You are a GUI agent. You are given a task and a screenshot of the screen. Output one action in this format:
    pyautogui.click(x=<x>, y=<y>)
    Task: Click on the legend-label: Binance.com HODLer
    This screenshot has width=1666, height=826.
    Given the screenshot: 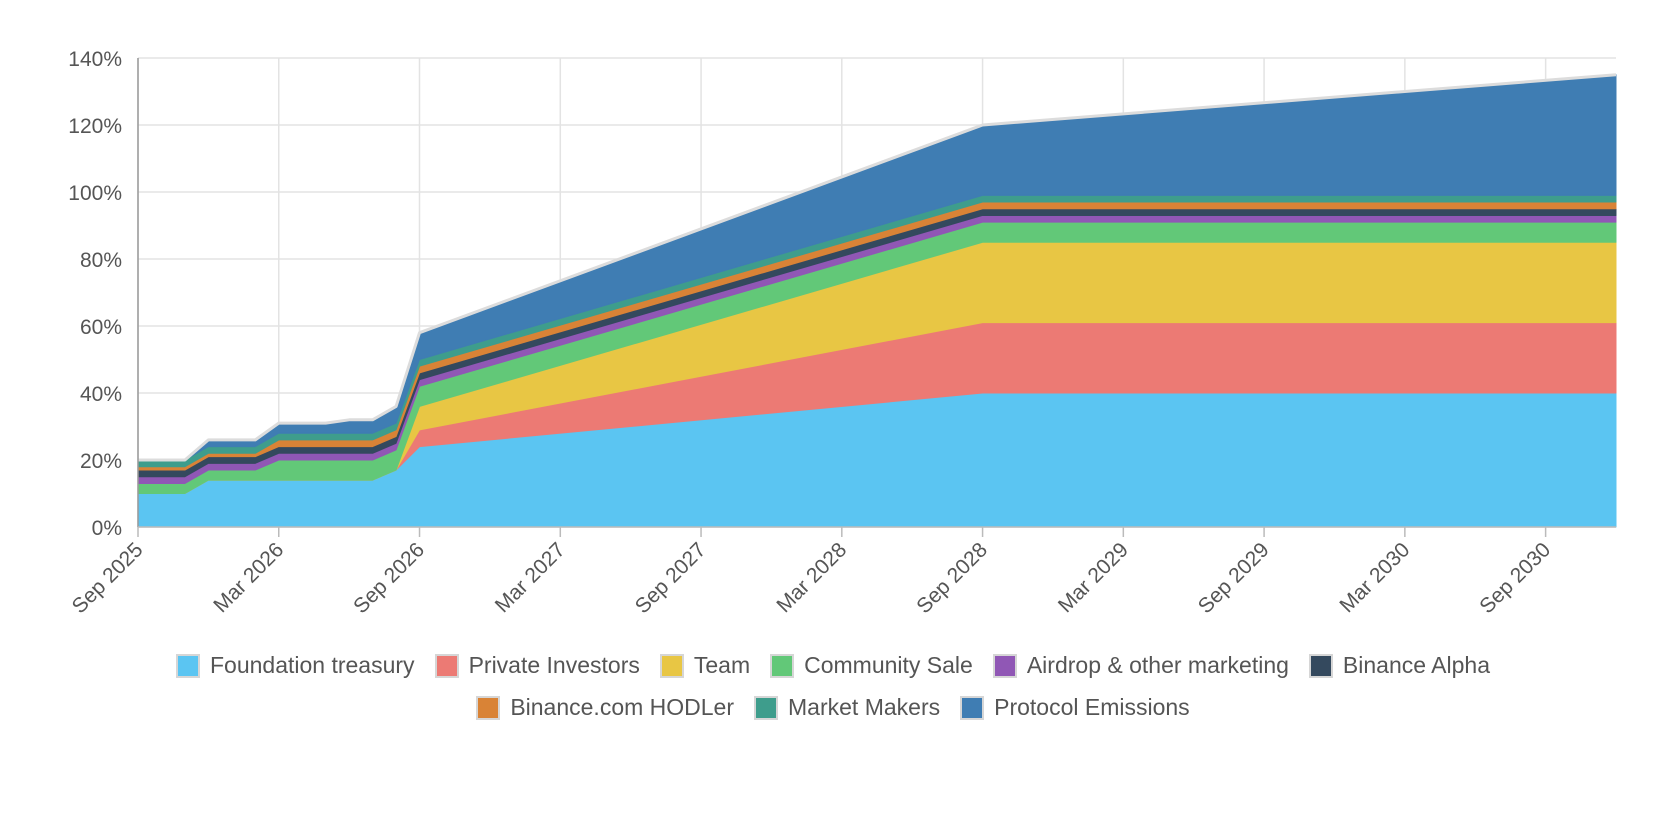 What is the action you would take?
    pyautogui.click(x=622, y=707)
    